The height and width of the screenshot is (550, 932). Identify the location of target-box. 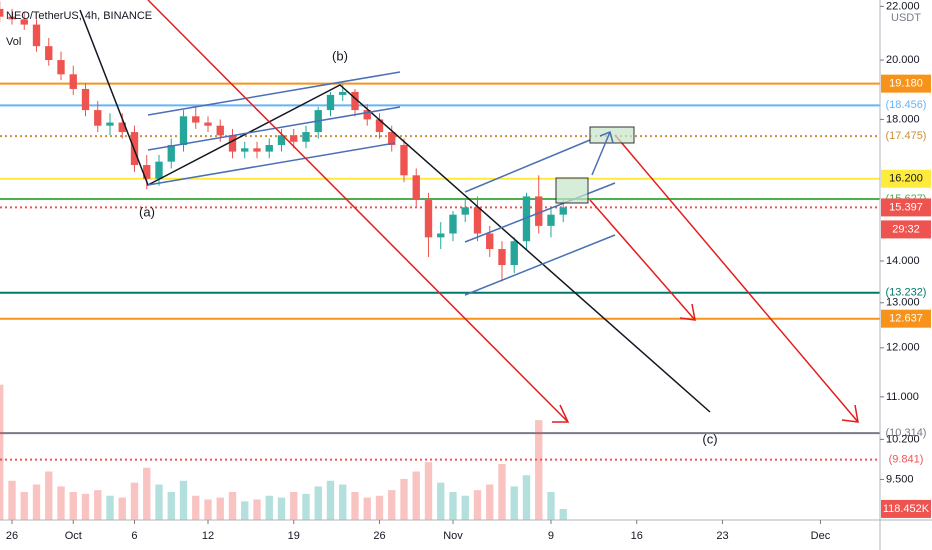
(572, 190).